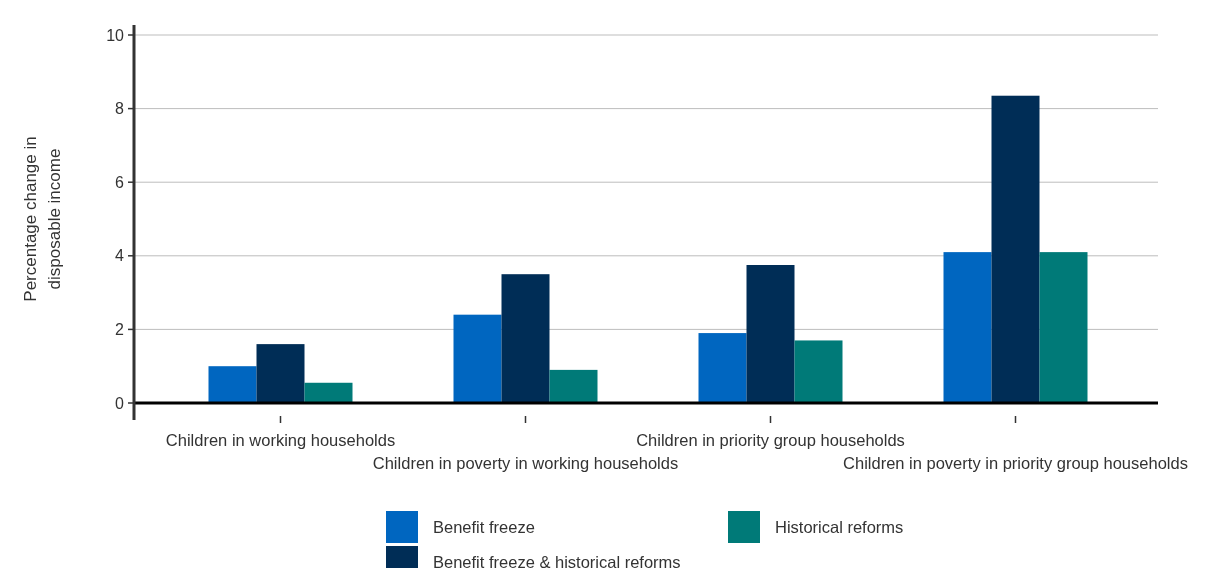  Describe the element at coordinates (42, 219) in the screenshot. I see `y-axis-title: Percentage change in disposable income` at that location.